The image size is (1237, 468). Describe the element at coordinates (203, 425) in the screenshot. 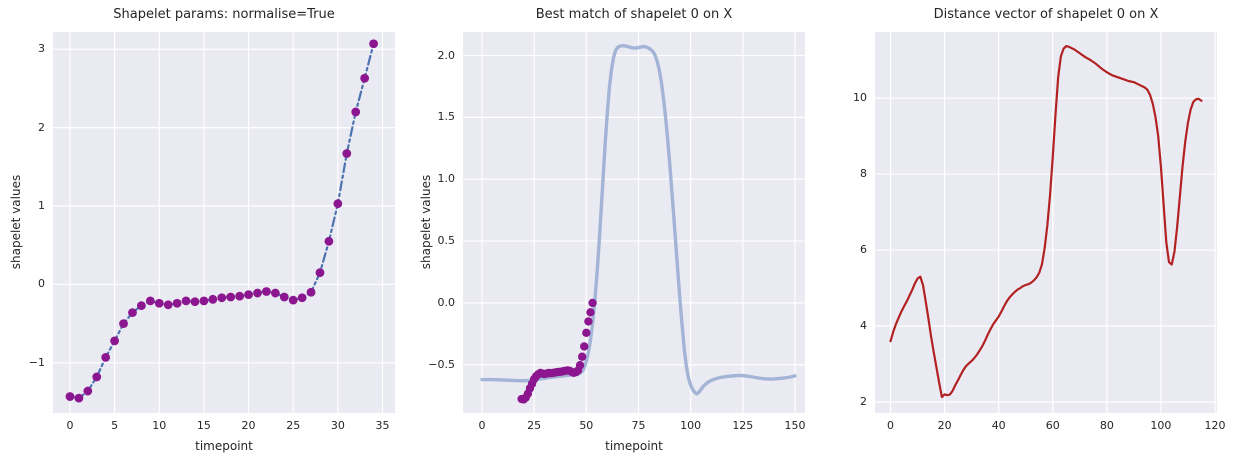

I see `x-tick-label: 15` at that location.